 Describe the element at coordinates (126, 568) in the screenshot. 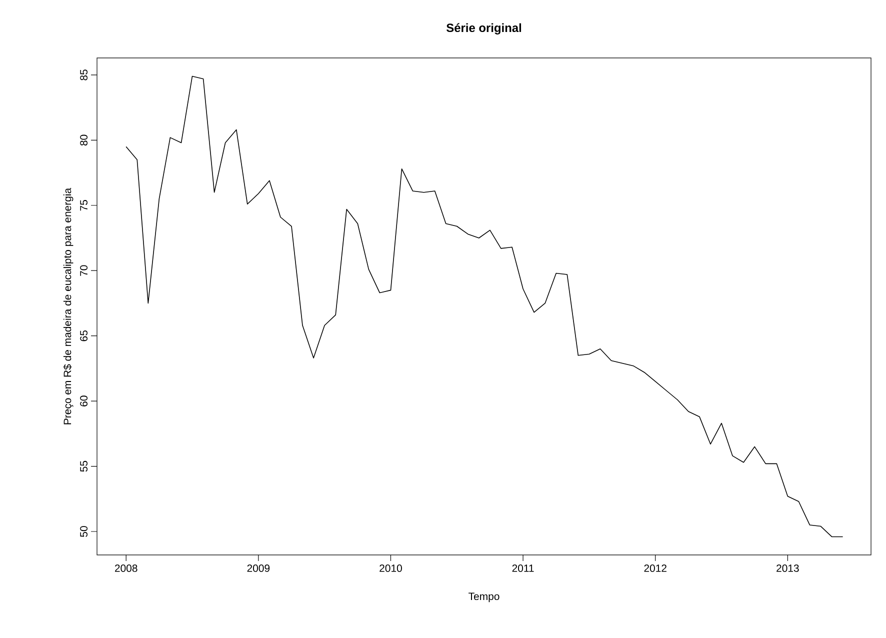

I see `x-tick-label: 2008` at that location.